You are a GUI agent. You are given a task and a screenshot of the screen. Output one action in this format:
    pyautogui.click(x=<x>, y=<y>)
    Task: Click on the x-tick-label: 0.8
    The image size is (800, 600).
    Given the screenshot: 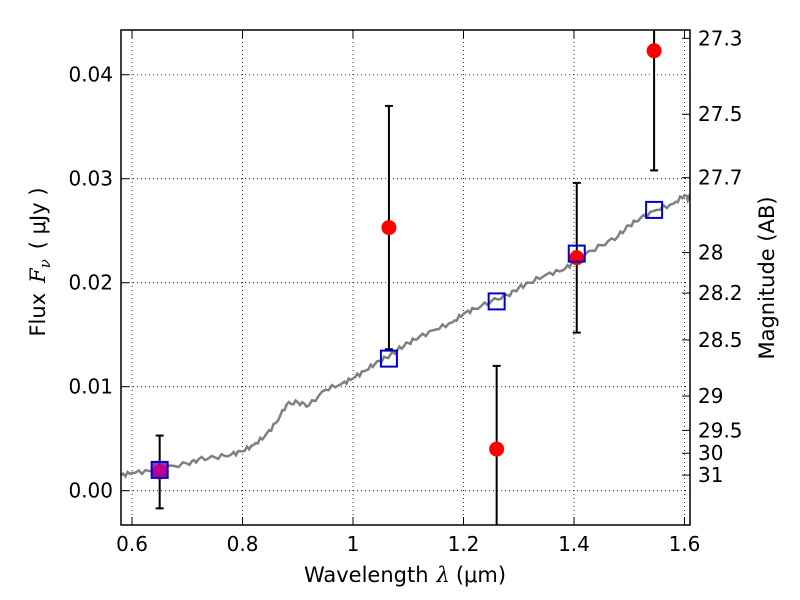 What is the action you would take?
    pyautogui.click(x=243, y=544)
    